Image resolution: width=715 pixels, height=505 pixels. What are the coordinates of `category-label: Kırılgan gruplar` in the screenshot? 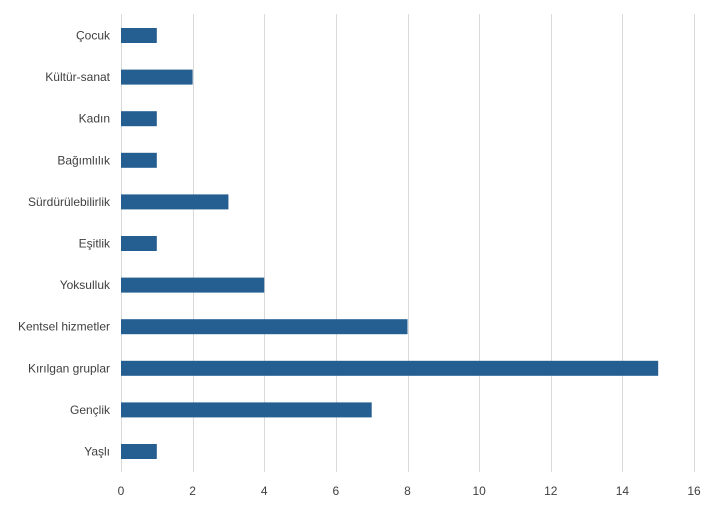 It's located at (69, 368).